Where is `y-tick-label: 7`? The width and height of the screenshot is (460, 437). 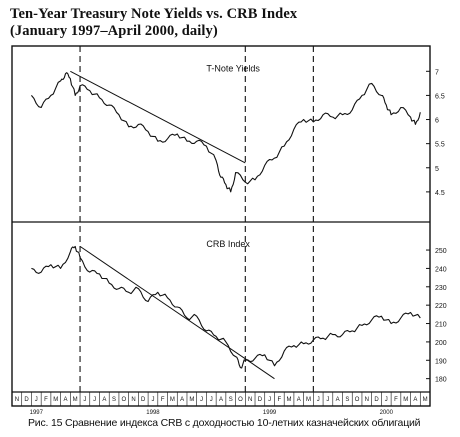 y-tick-label: 7 is located at coordinates (437, 72).